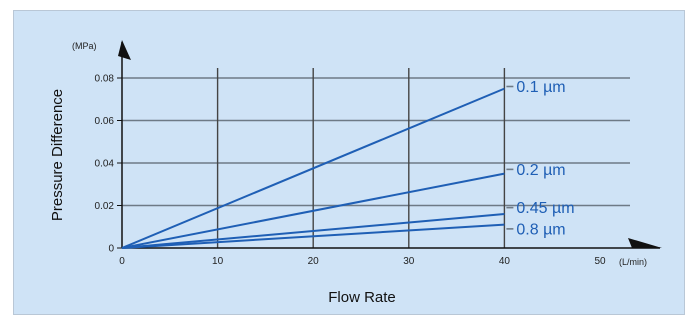 This screenshot has height=322, width=698. What do you see at coordinates (124, 50) in the screenshot?
I see `y-axis-arrow` at bounding box center [124, 50].